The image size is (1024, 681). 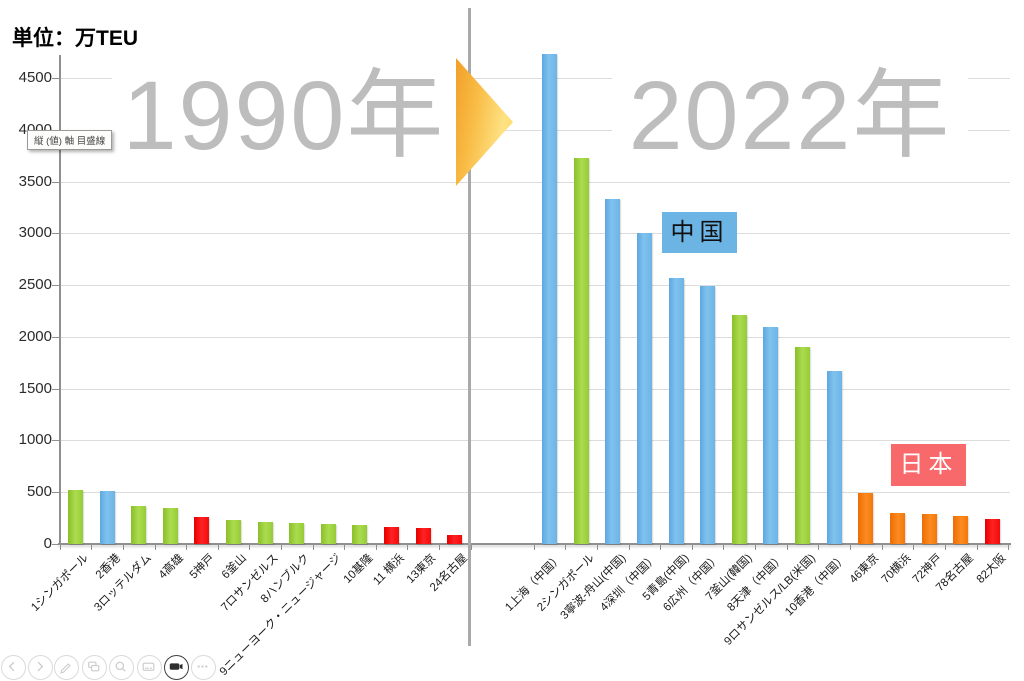 I want to click on camera-button, so click(x=176, y=667).